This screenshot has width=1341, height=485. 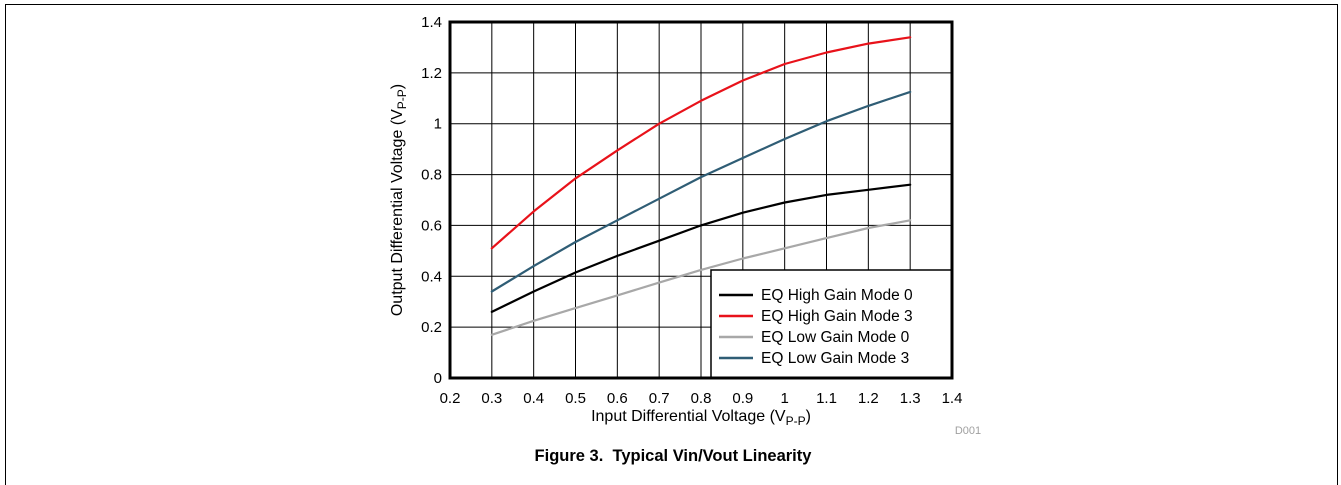 What do you see at coordinates (701, 398) in the screenshot?
I see `x-tick-label: 0.8` at bounding box center [701, 398].